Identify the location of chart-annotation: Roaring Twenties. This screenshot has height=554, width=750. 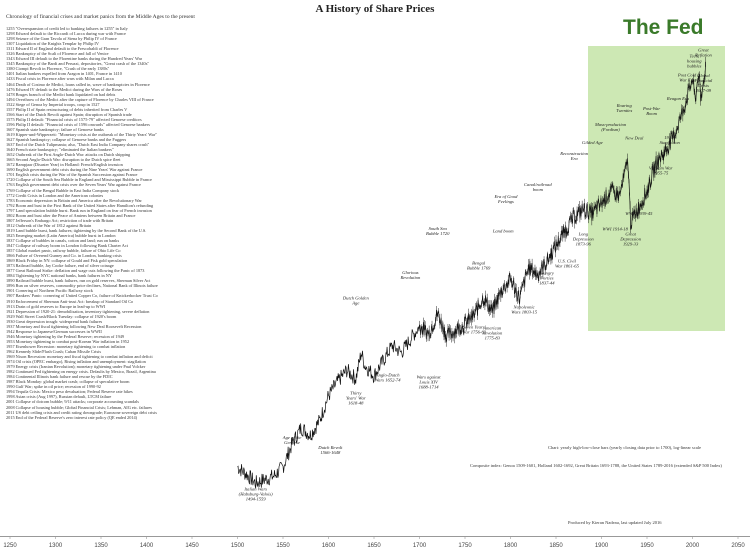
(624, 108).